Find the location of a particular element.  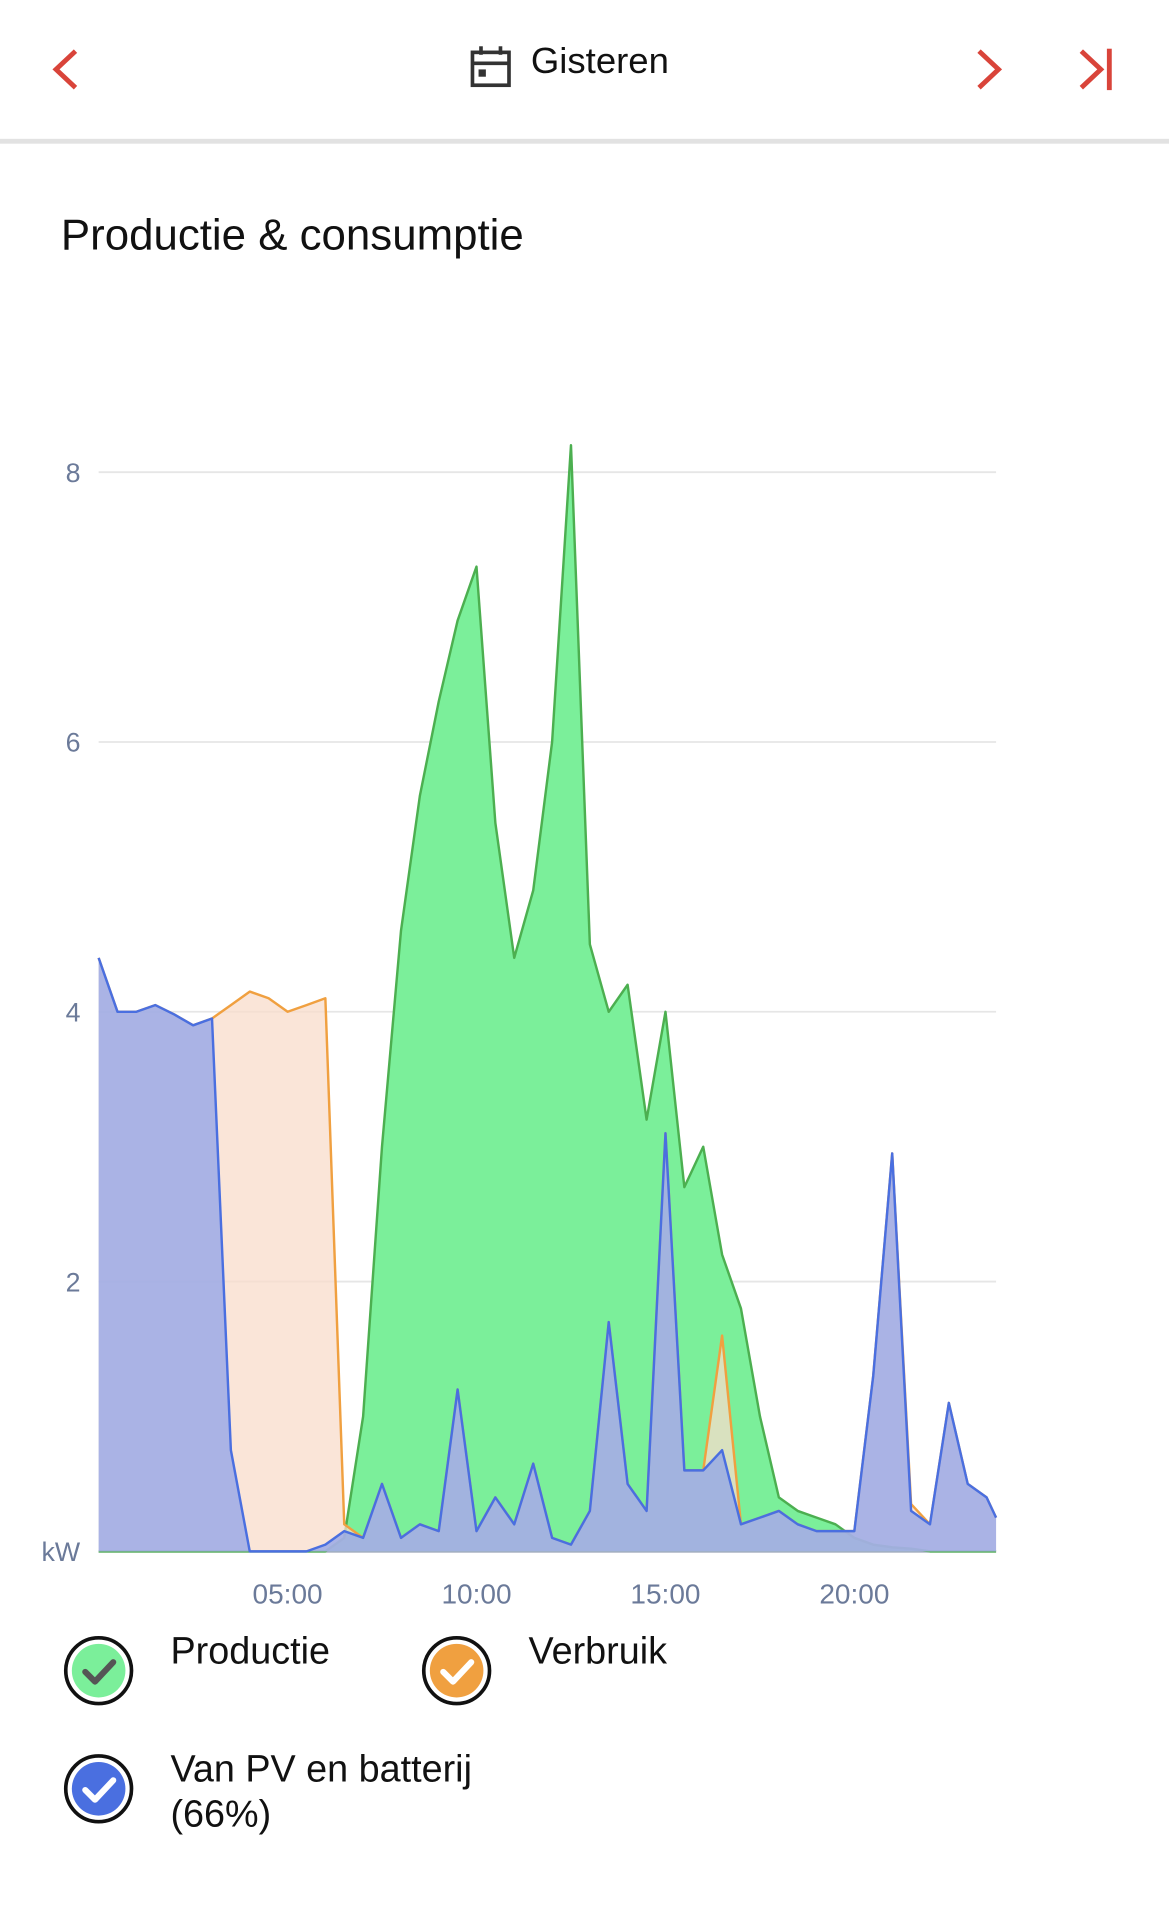

legend-item: Verbruik is located at coordinates (544, 1668).